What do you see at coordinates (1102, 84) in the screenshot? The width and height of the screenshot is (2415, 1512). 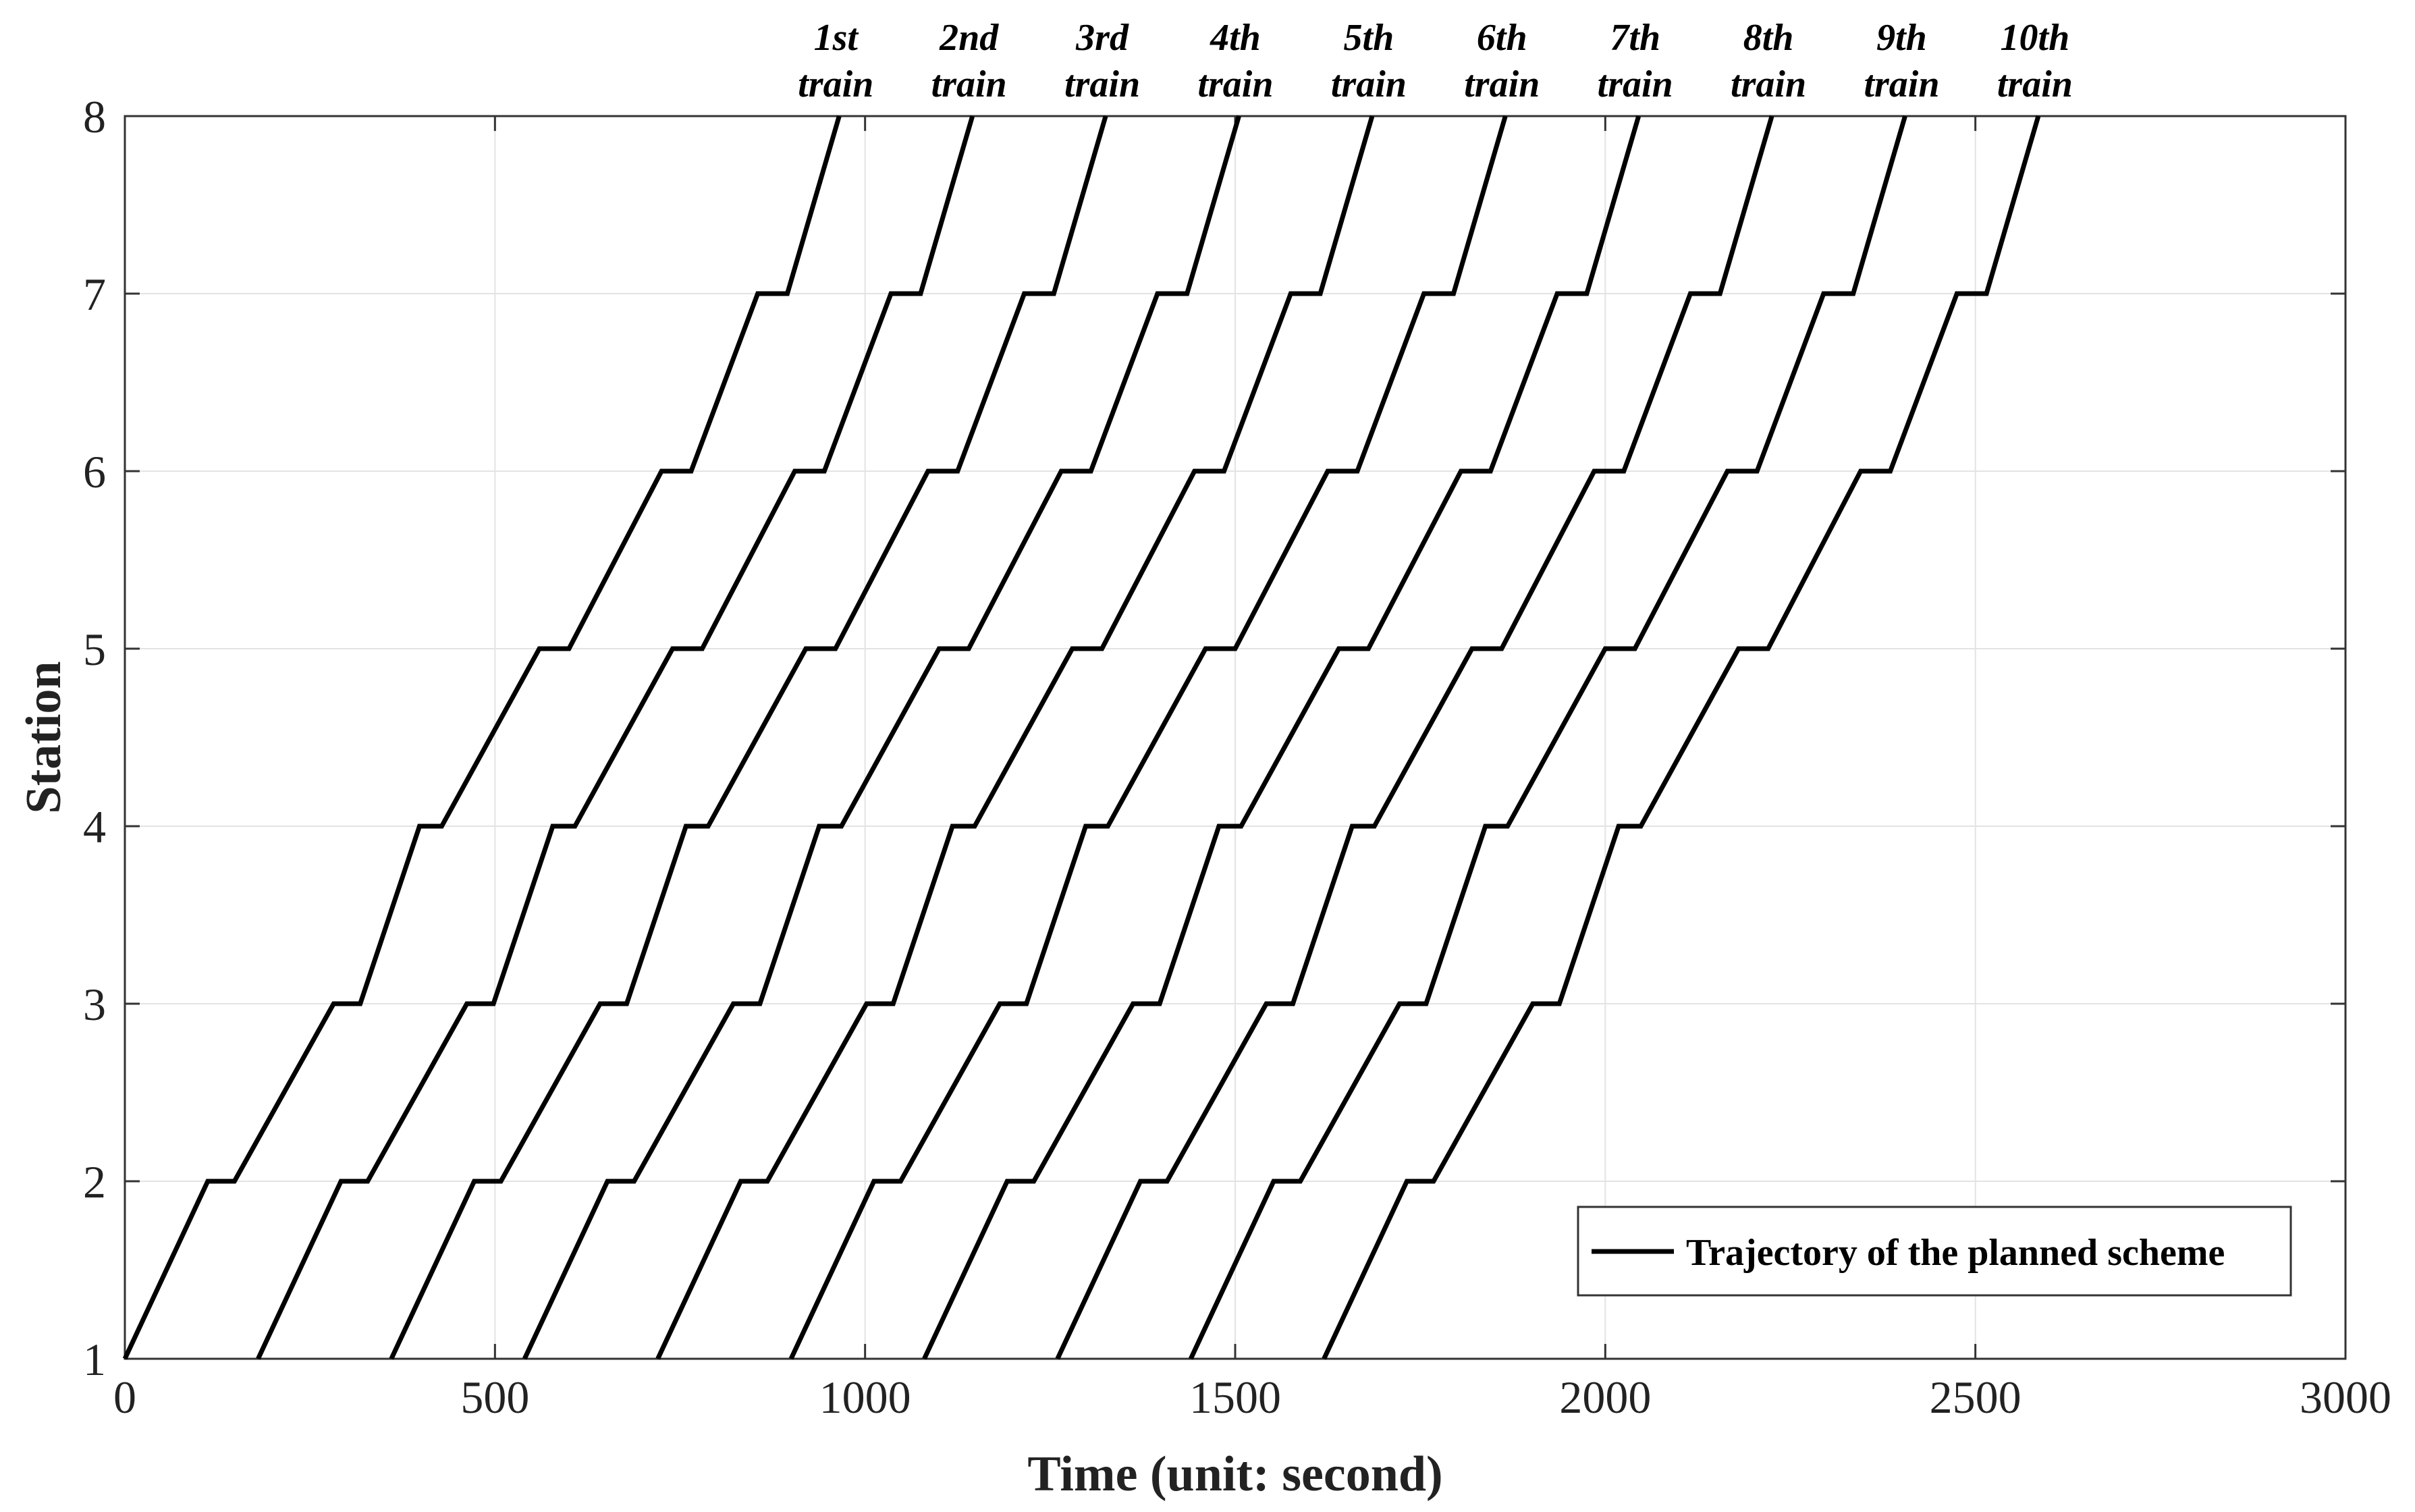 I see `train-3-label-word: train` at bounding box center [1102, 84].